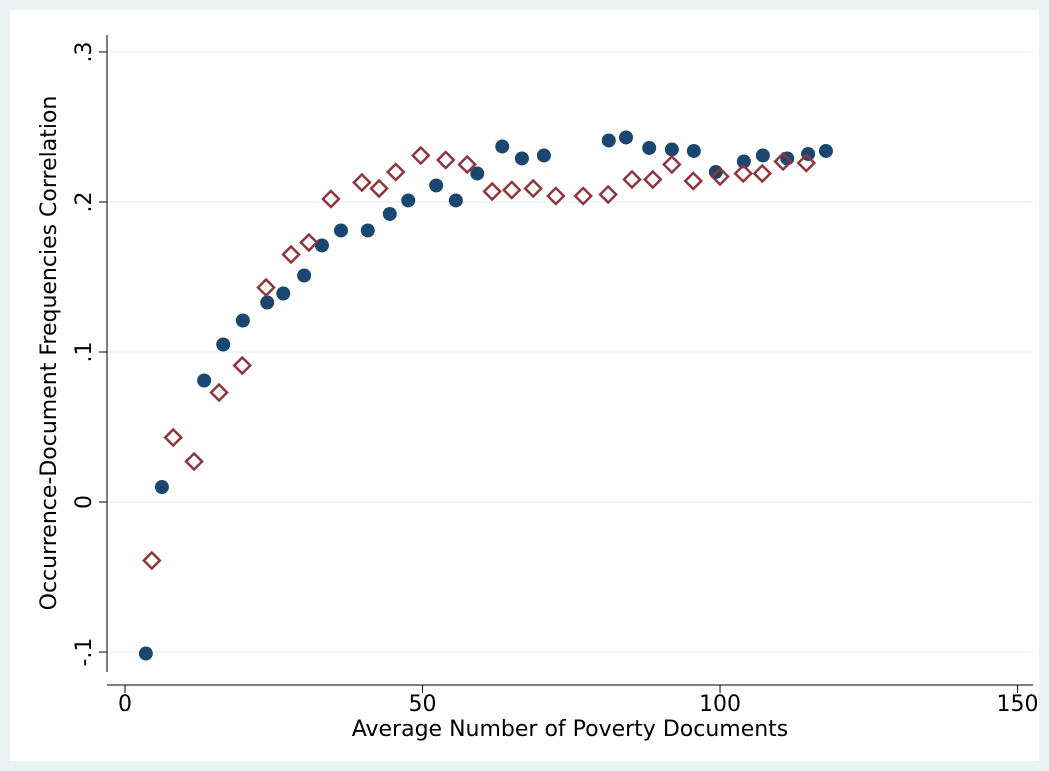 The height and width of the screenshot is (771, 1049). Describe the element at coordinates (84, 652) in the screenshot. I see `y-tick-label: -.1` at that location.